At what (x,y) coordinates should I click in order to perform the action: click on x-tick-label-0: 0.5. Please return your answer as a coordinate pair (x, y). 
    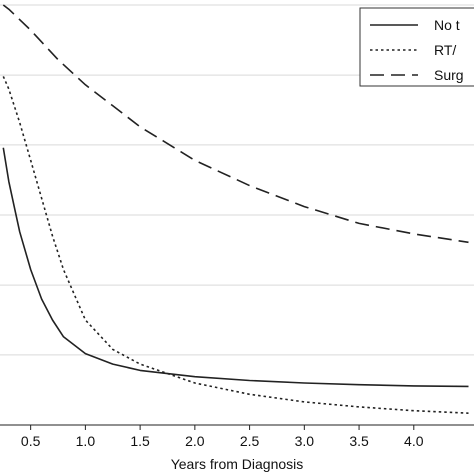
    Looking at the image, I should click on (31, 441).